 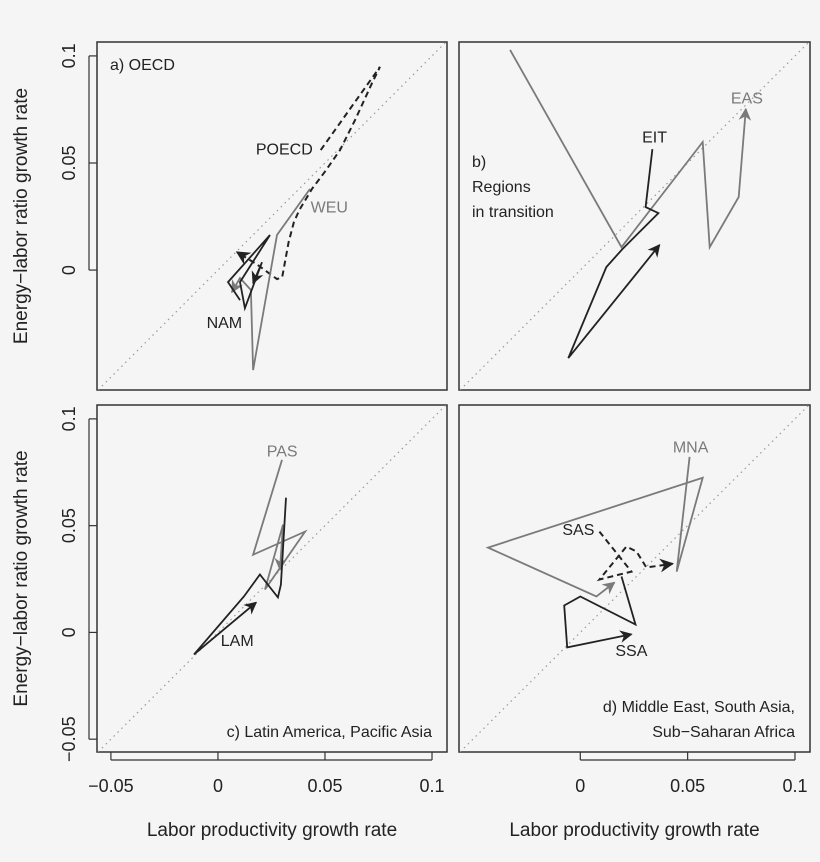 I want to click on series-line-sas, so click(x=635, y=556).